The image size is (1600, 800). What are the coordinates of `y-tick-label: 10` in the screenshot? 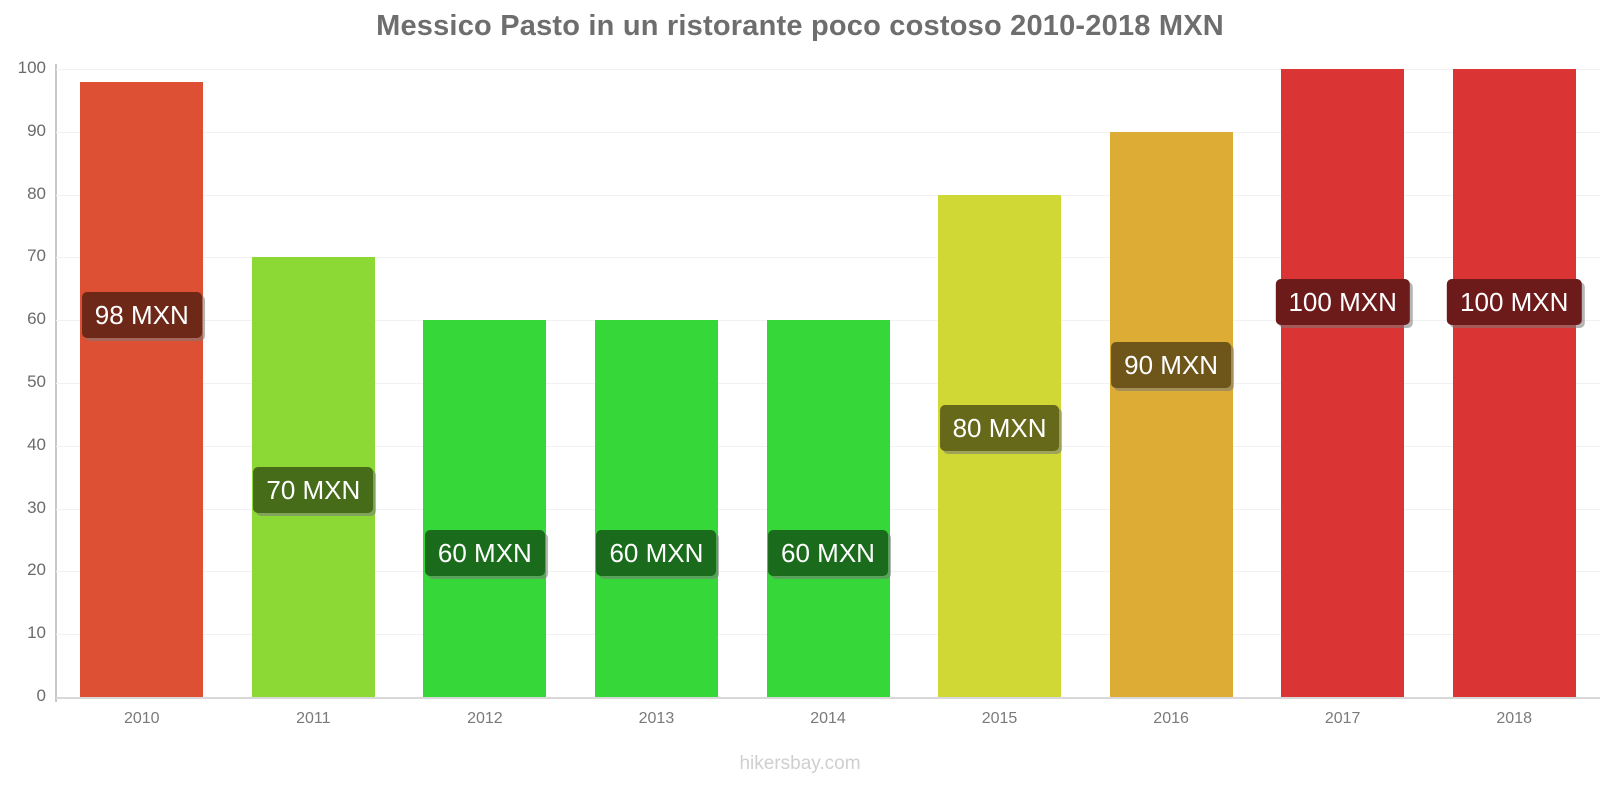 It's located at (36, 633).